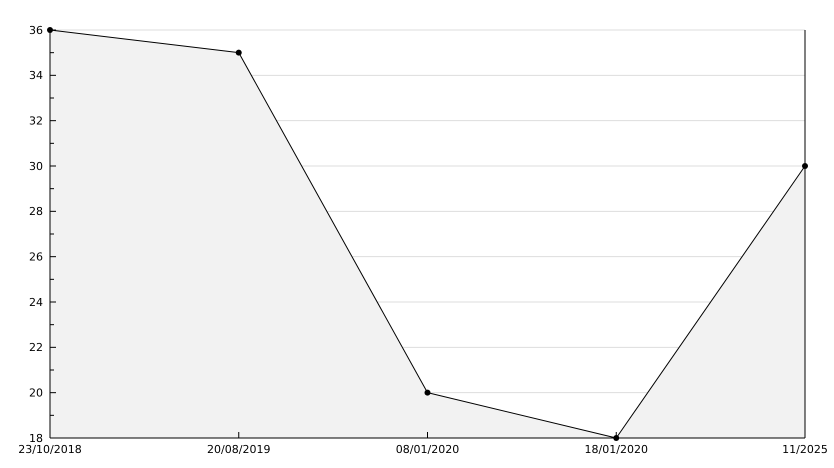 The image size is (834, 468). What do you see at coordinates (36, 30) in the screenshot?
I see `y-tick-label: 36` at bounding box center [36, 30].